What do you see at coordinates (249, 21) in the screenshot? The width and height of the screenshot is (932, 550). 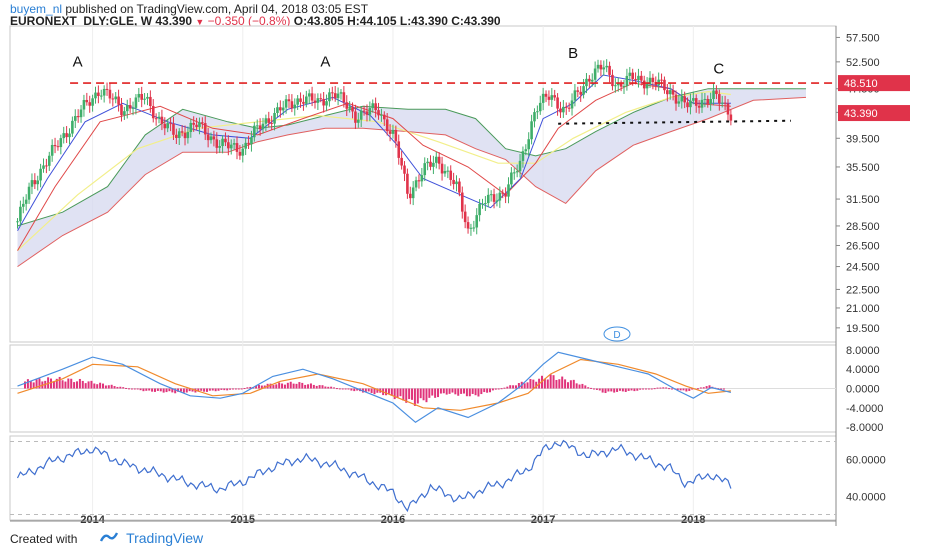 I see `price-change: −0.350 (−0.8%)` at bounding box center [249, 21].